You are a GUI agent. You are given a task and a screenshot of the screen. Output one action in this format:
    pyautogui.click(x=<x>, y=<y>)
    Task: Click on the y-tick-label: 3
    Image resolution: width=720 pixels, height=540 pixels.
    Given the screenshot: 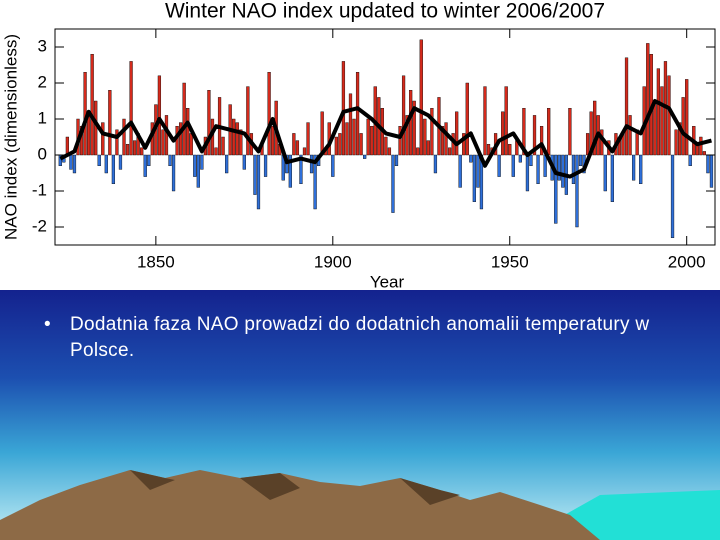 What is the action you would take?
    pyautogui.click(x=42, y=45)
    